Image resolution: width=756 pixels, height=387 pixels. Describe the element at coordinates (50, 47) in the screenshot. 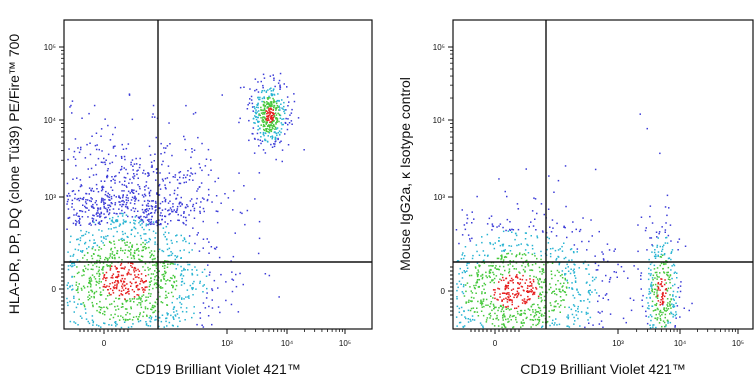

I see `y-tick-label: 10⁵` at that location.